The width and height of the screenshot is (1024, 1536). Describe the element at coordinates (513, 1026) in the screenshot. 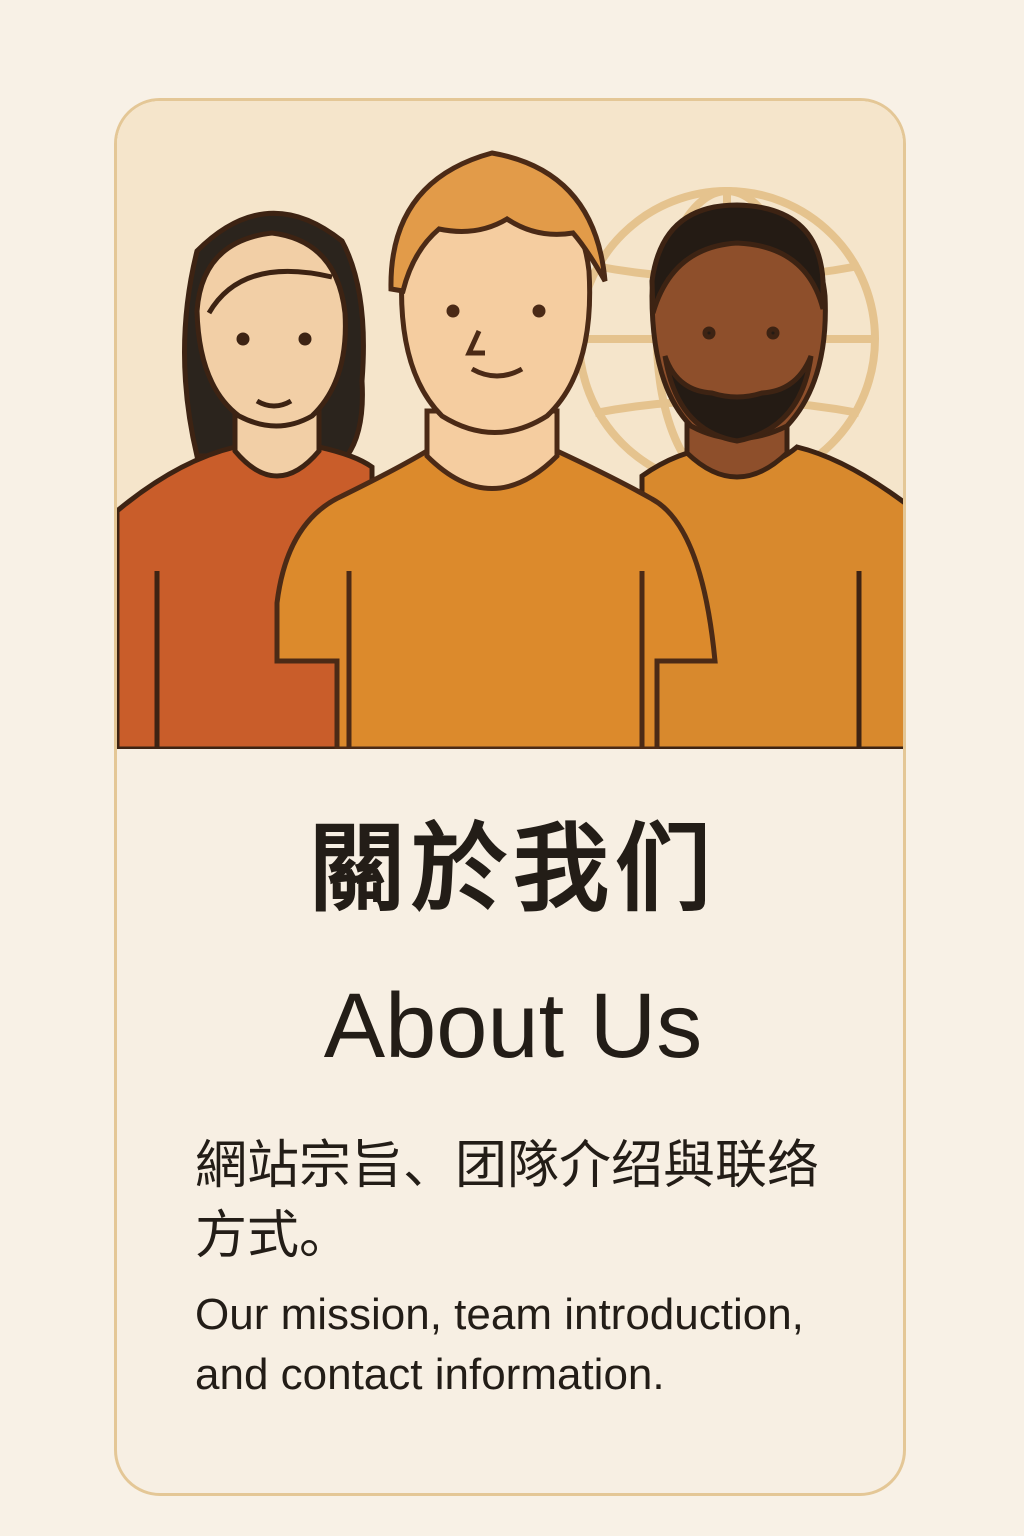

I see `page-title-en: About Us` at that location.